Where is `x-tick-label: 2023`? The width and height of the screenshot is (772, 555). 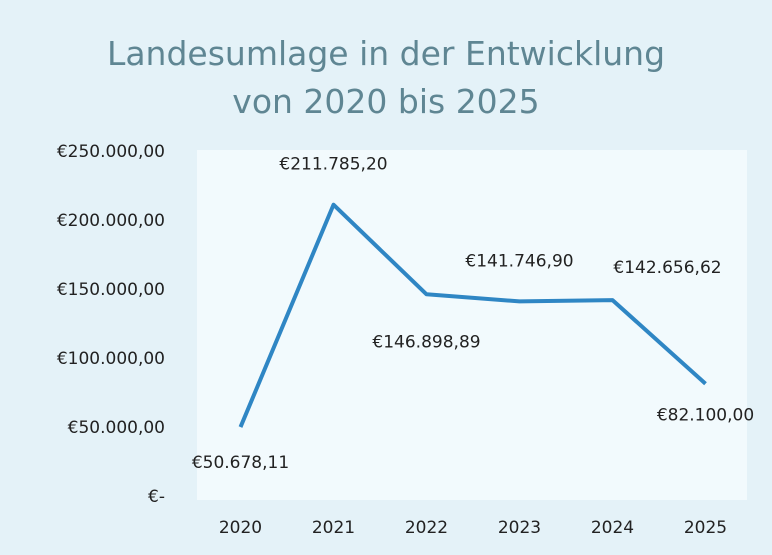 x-tick-label: 2023 is located at coordinates (519, 528).